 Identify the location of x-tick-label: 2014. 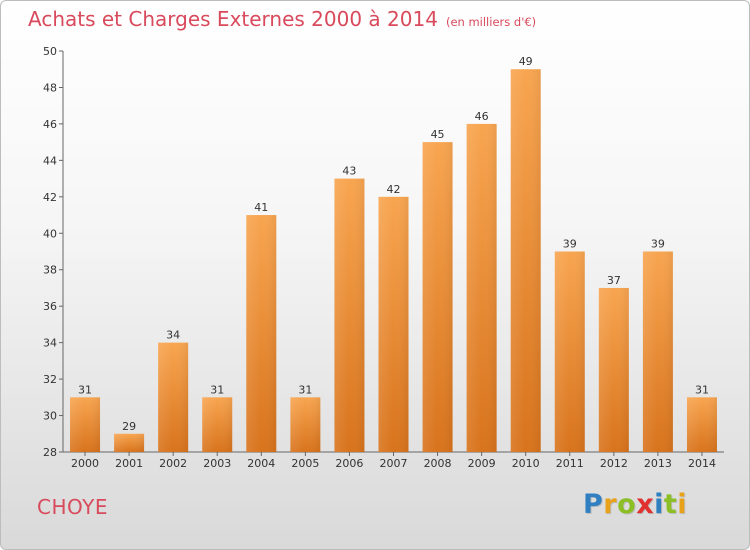
(702, 463).